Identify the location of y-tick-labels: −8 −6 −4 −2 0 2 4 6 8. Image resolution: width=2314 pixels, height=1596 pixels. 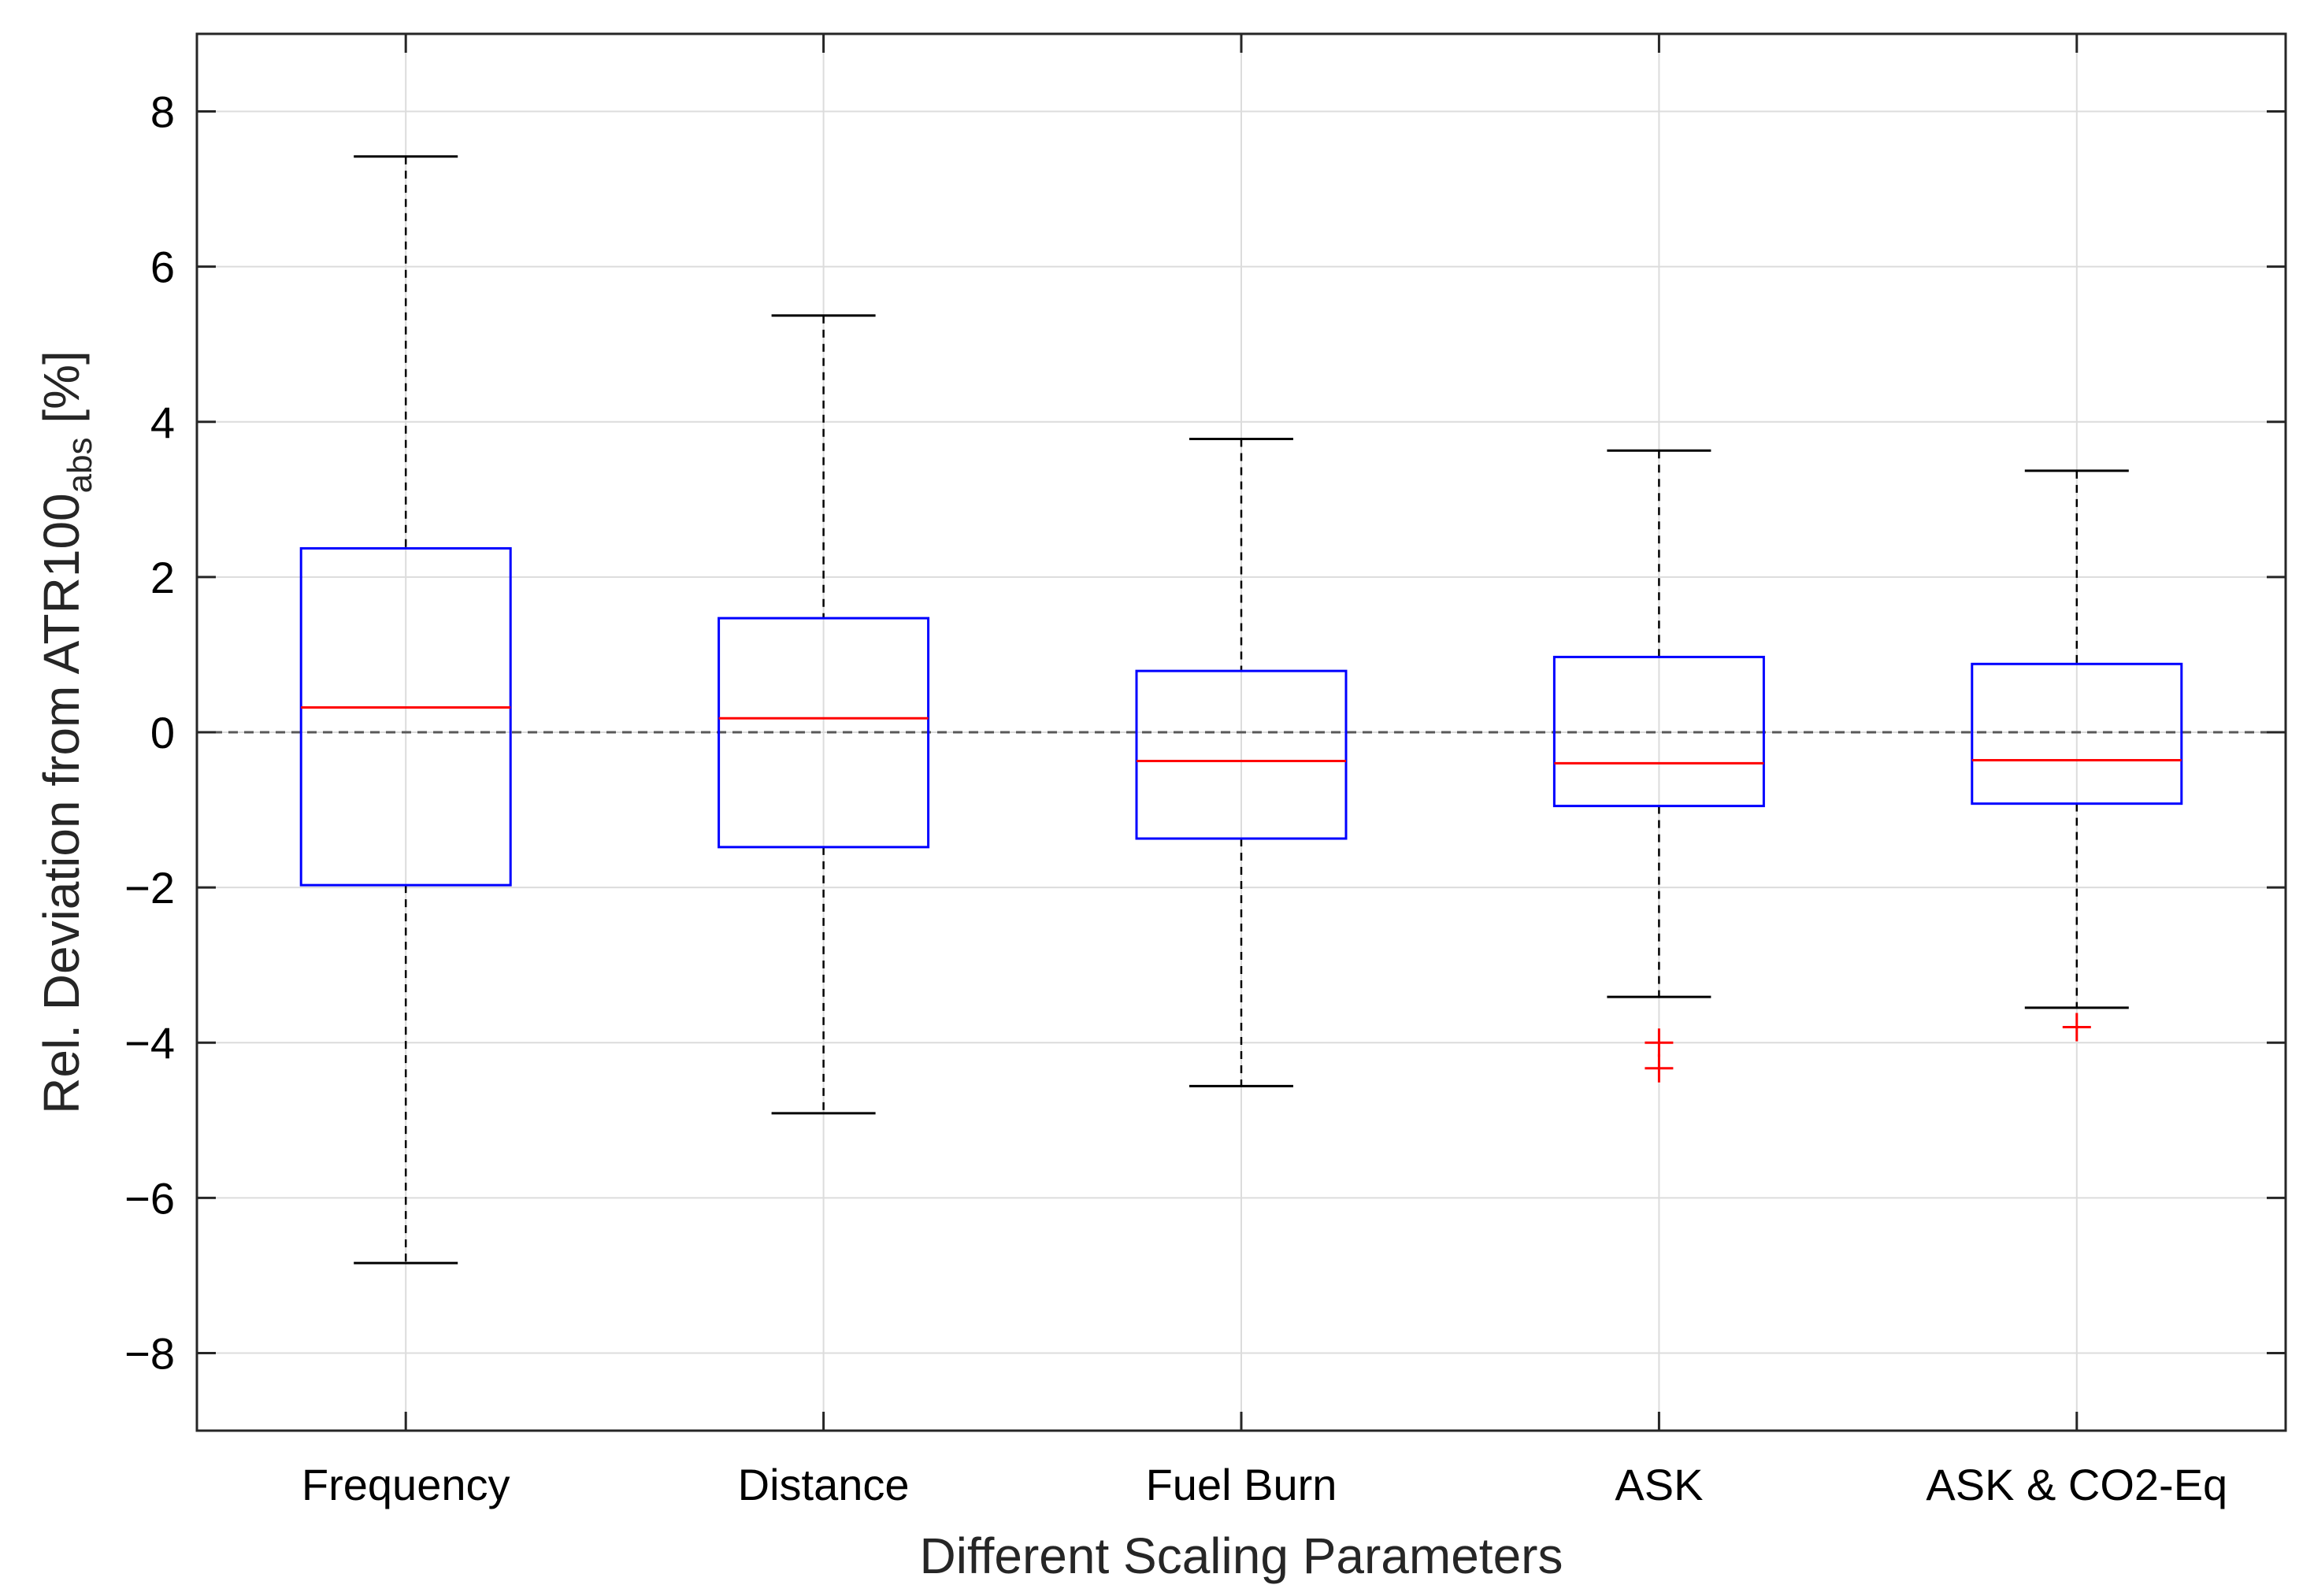
(149, 733).